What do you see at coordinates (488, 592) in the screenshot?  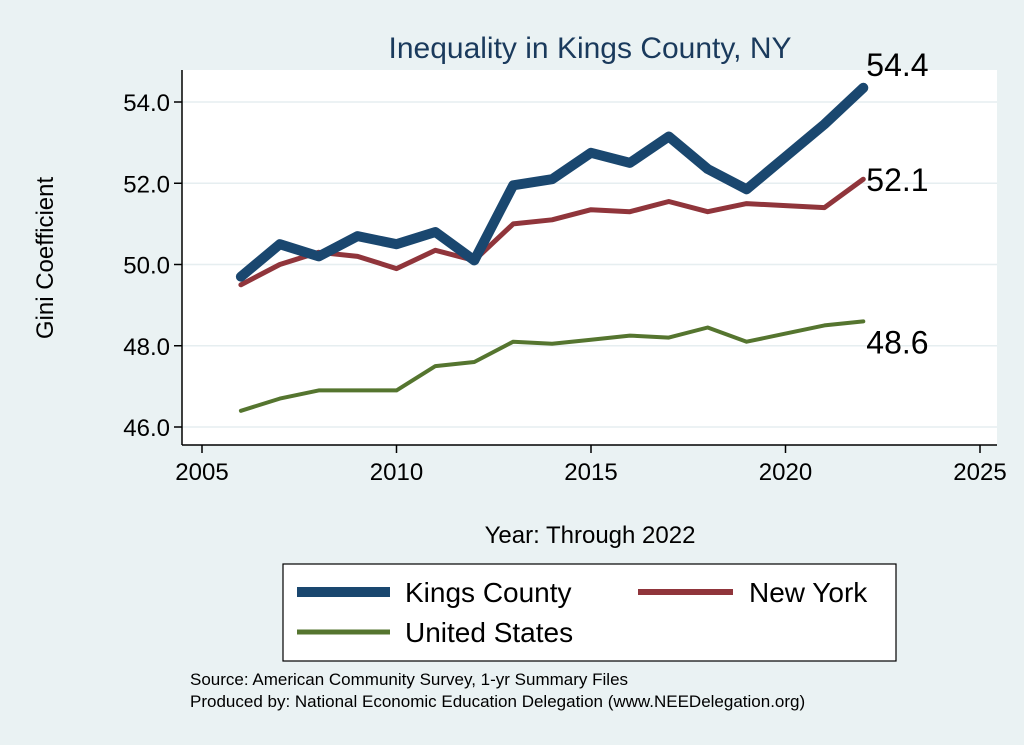 I see `legend-label-kings-county: Kings County` at bounding box center [488, 592].